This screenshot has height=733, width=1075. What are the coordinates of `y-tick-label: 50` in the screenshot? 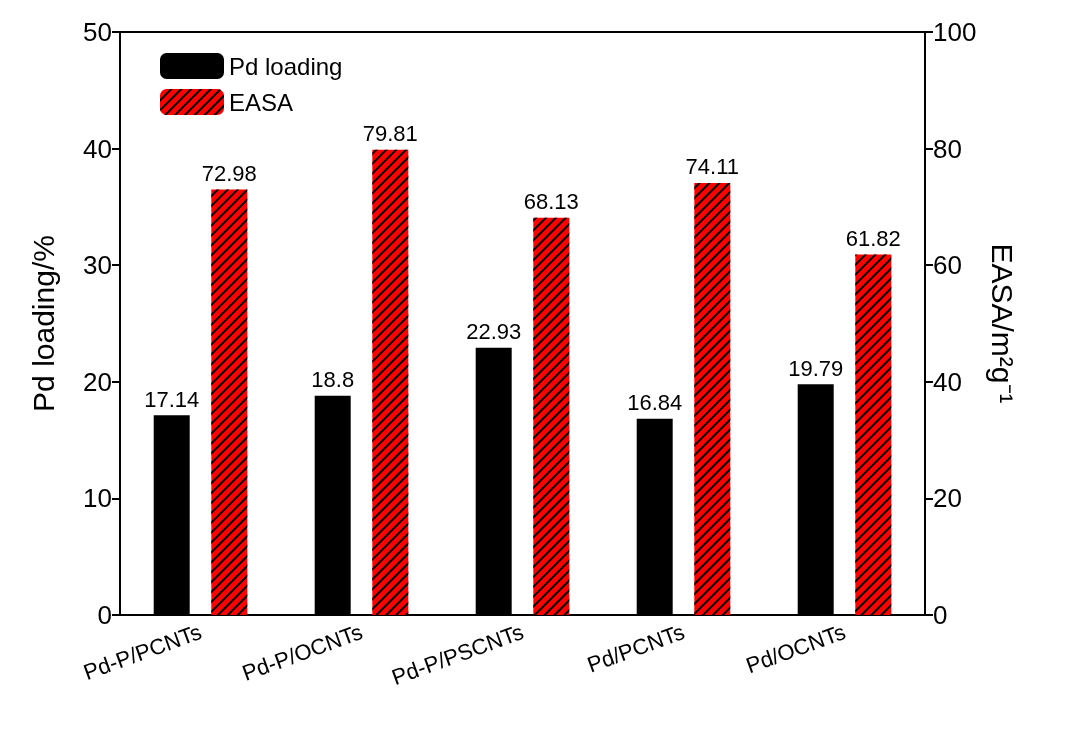 It's located at (97, 32).